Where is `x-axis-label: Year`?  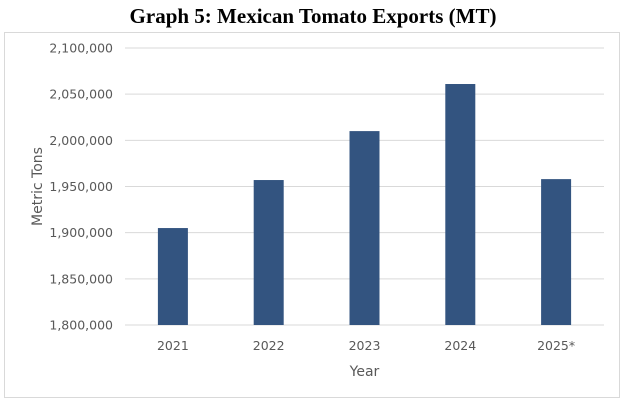
x-axis-label: Year is located at coordinates (364, 372).